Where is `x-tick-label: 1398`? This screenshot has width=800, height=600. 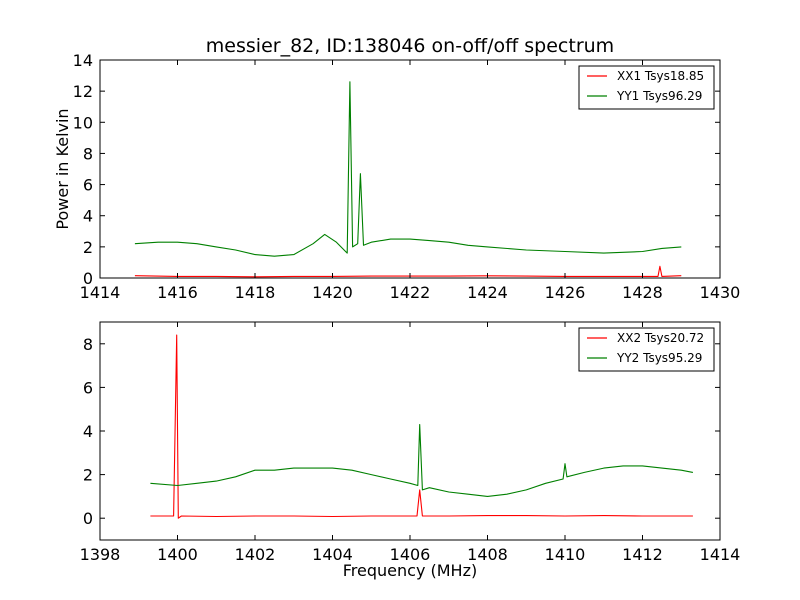
x-tick-label: 1398 is located at coordinates (100, 554).